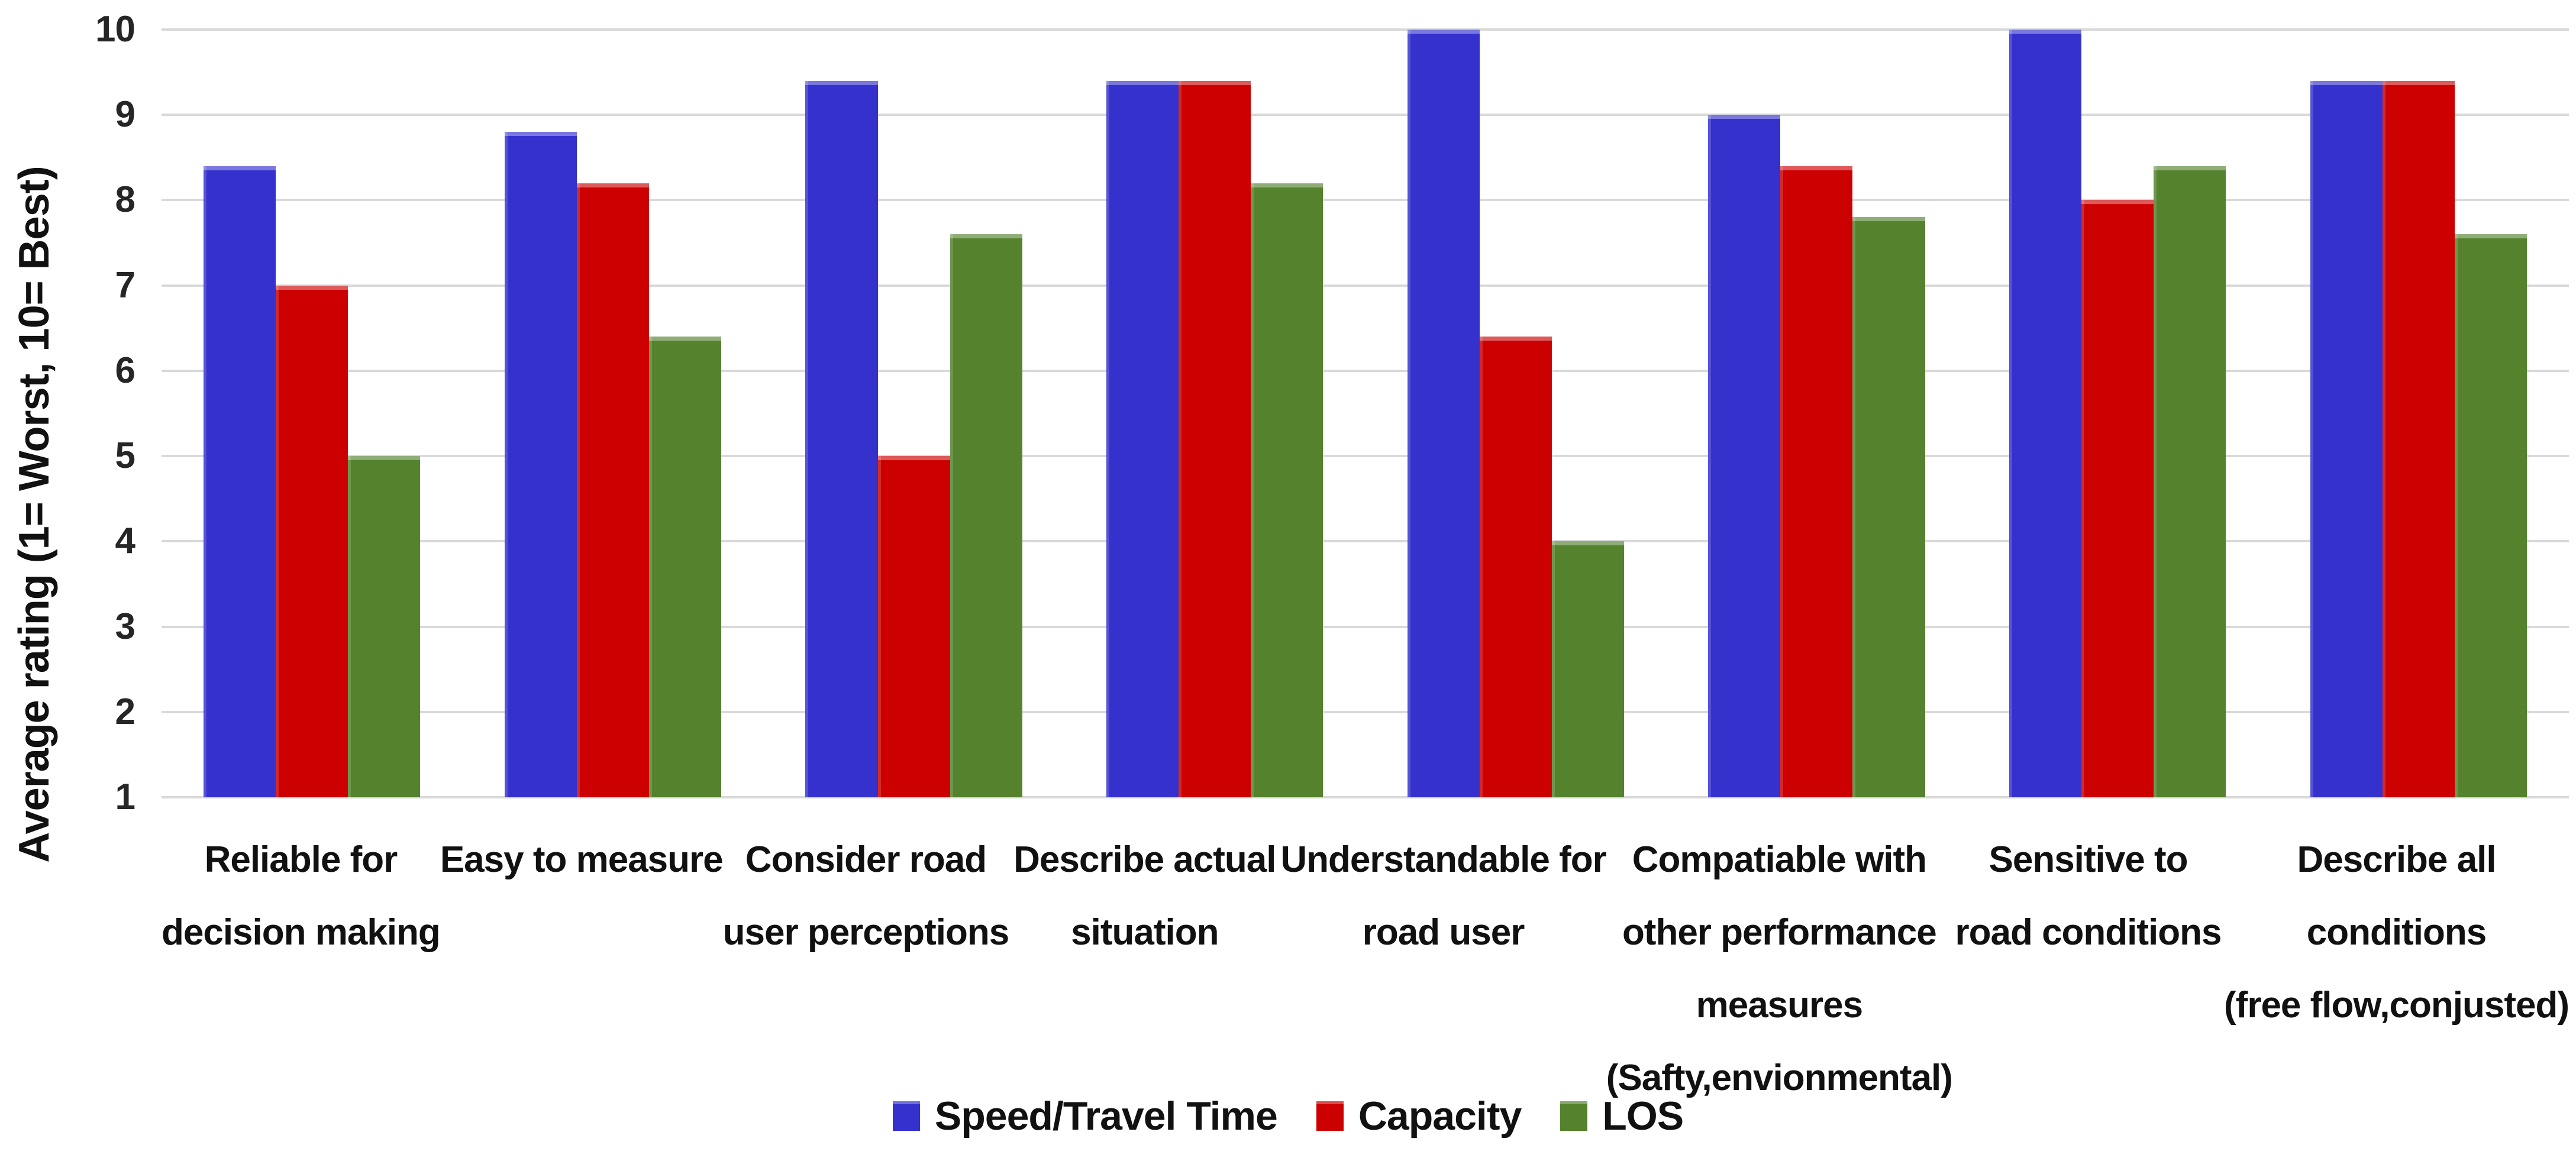 This screenshot has height=1161, width=2576. I want to click on legend-swatch-los, so click(1574, 1116).